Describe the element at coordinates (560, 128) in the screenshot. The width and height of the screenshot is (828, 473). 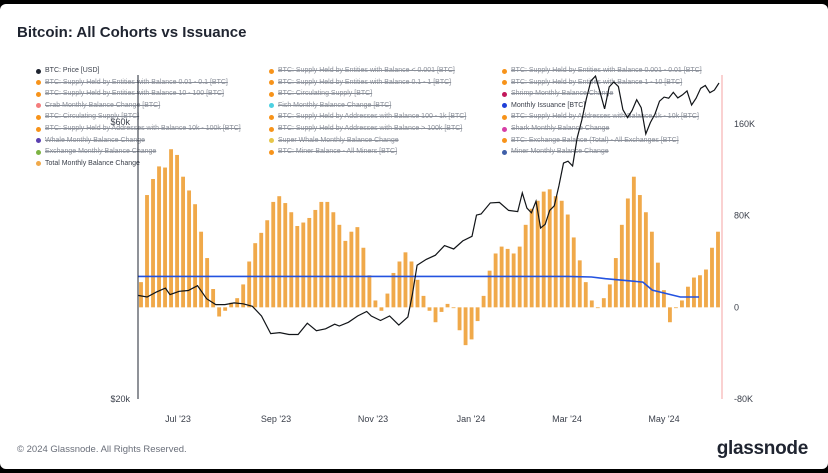
I see `legend-label: Shark Monthly Balance Change` at that location.